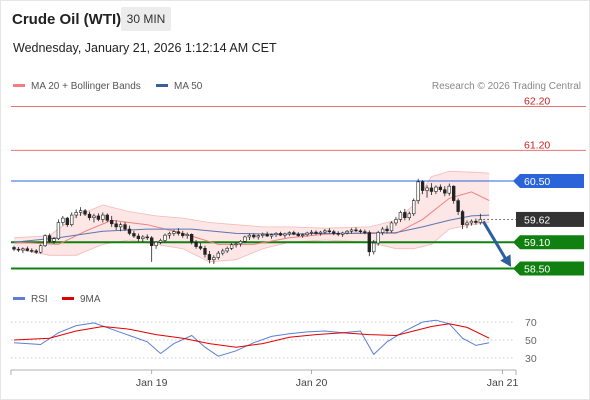  Describe the element at coordinates (19, 298) in the screenshot. I see `rsi-swatch-icon` at that location.